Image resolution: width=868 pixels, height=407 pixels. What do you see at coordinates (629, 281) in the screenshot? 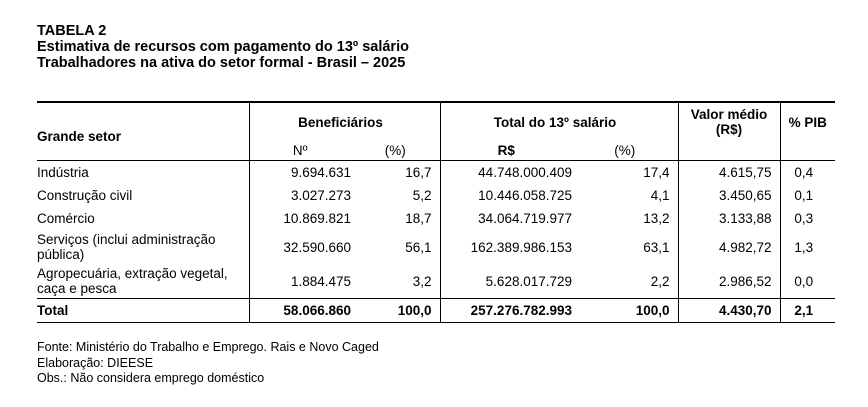
I see `cell: 2,2` at bounding box center [629, 281].